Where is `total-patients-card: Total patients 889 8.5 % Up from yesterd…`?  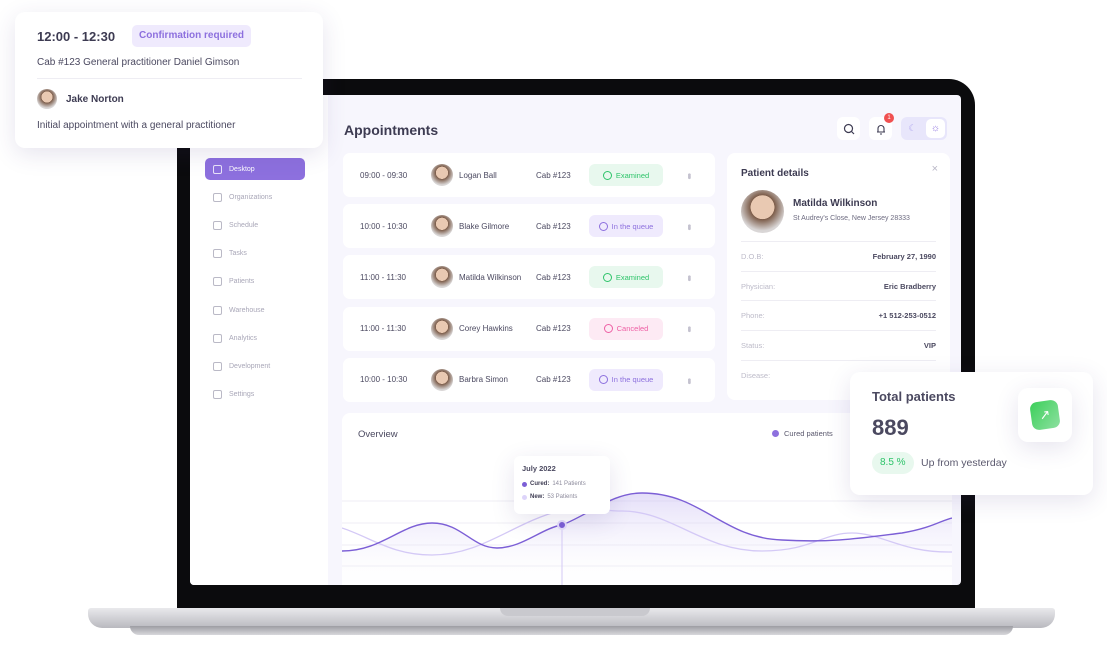
total-patients-card: Total patients 889 8.5 % Up from yesterd… is located at coordinates (971, 433).